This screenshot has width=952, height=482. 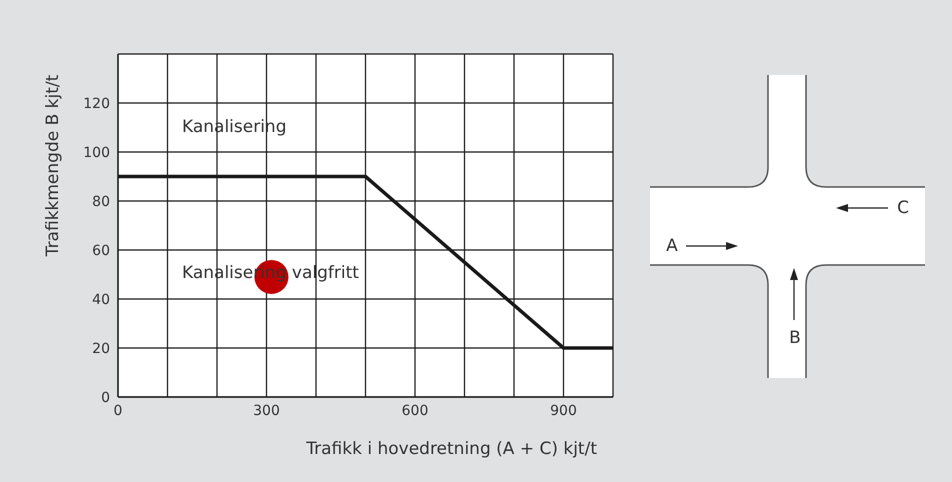 What do you see at coordinates (53, 166) in the screenshot?
I see `y-axis-title: Trafikkmengde B kjt/t` at bounding box center [53, 166].